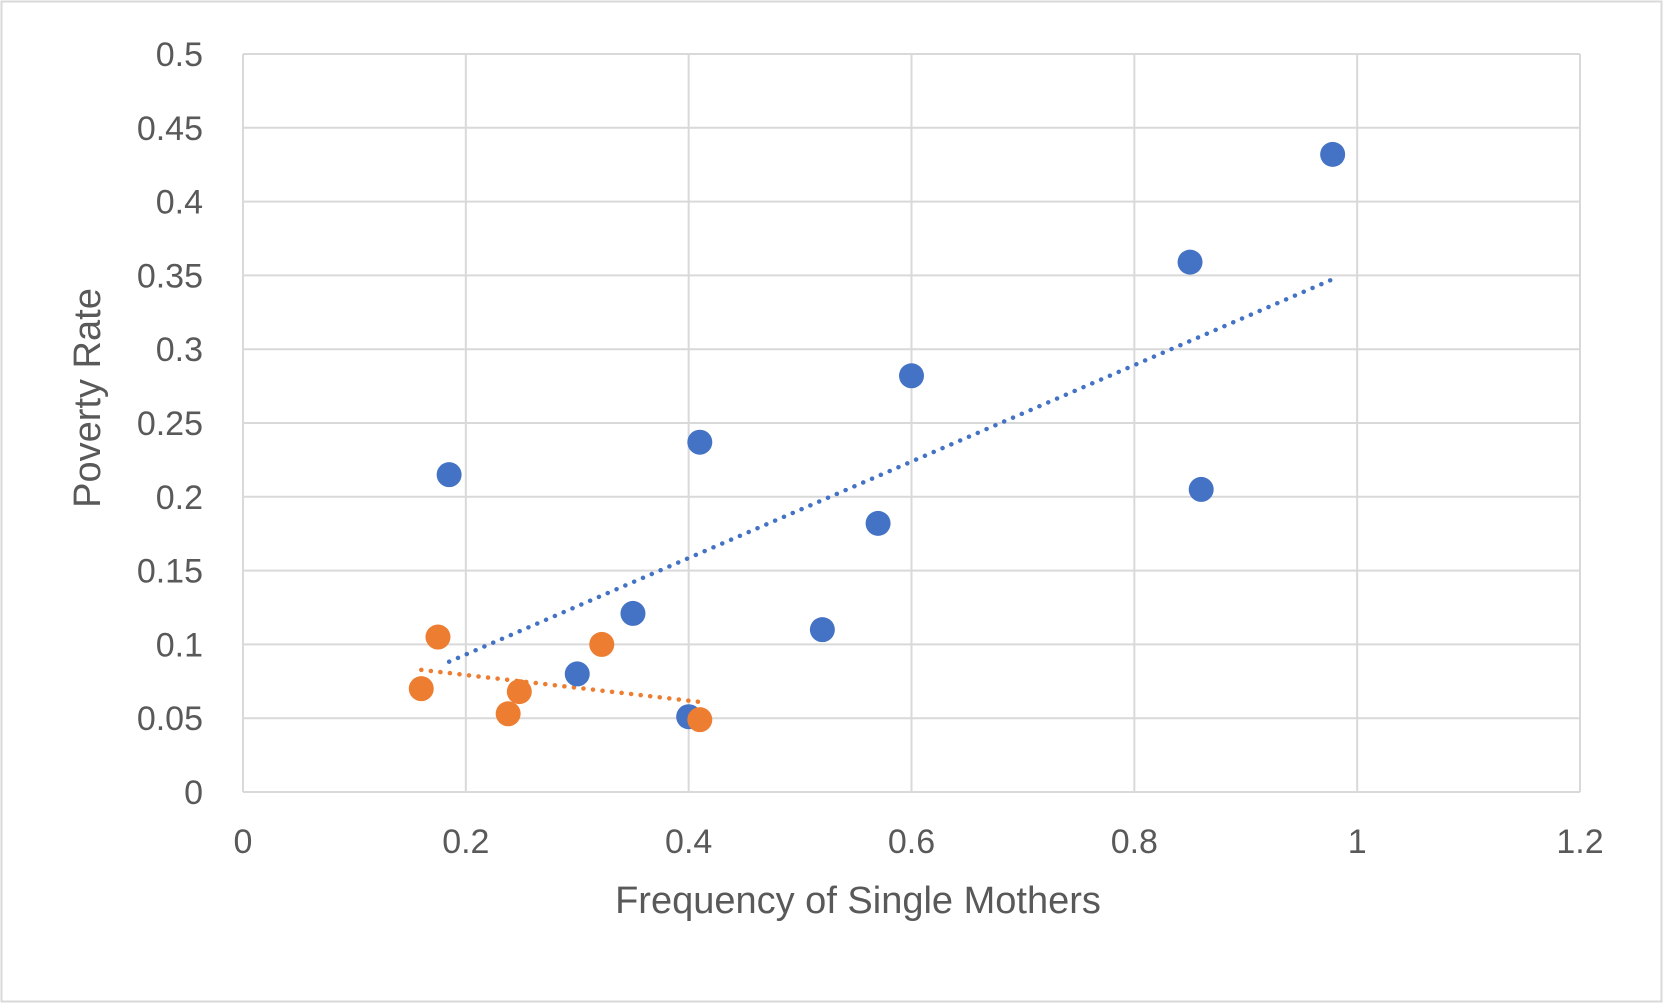  Describe the element at coordinates (170, 276) in the screenshot. I see `y-tick-label: 0.35` at that location.